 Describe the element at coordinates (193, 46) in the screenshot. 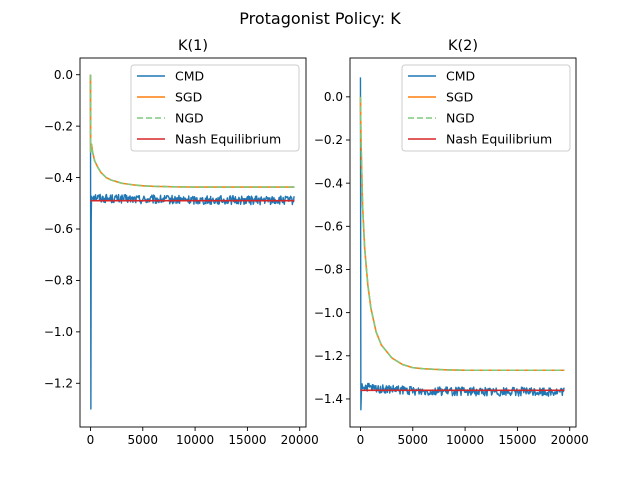

I see `subplot-title: K(1)` at that location.